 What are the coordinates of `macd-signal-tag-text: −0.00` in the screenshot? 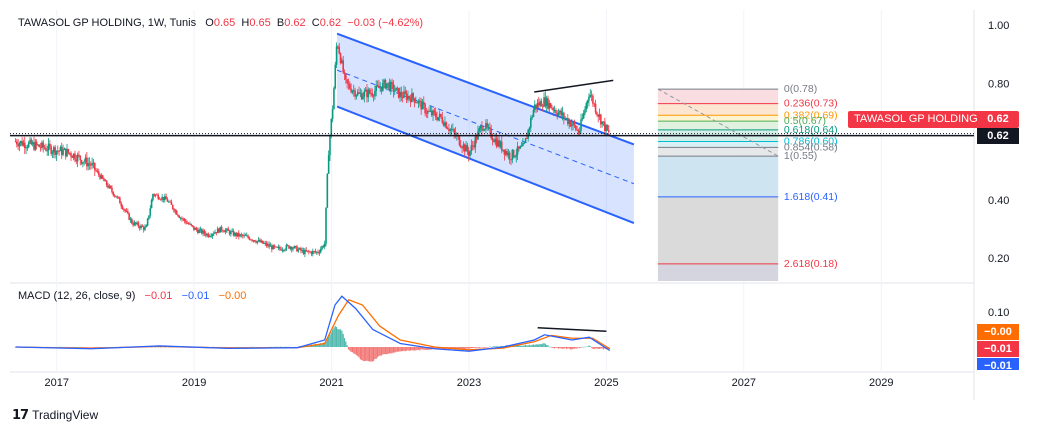 It's located at (998, 332).